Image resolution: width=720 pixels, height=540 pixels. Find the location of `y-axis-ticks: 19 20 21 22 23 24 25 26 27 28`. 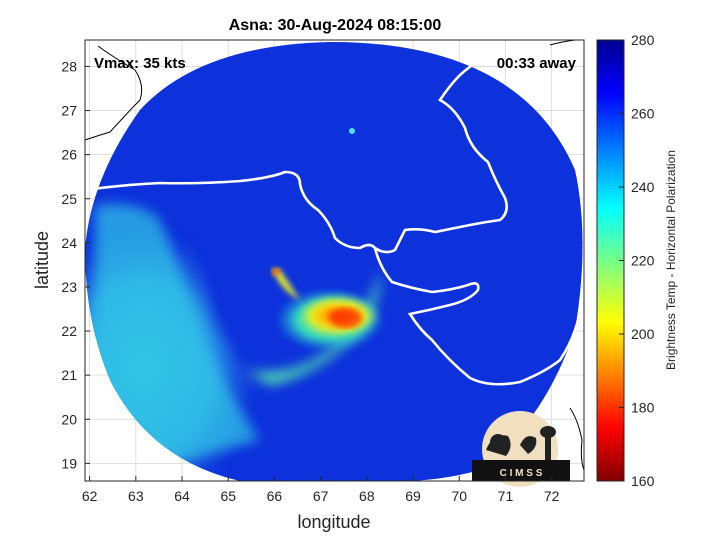

y-axis-ticks: 19 20 21 22 23 24 25 26 27 28 is located at coordinates (75, 264).